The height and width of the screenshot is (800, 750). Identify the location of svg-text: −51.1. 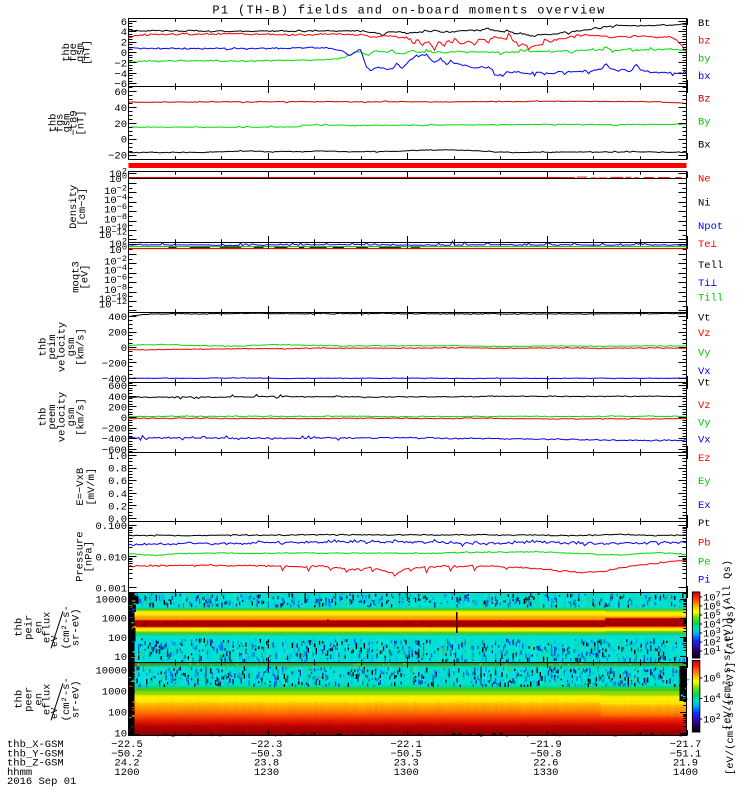
(686, 754).